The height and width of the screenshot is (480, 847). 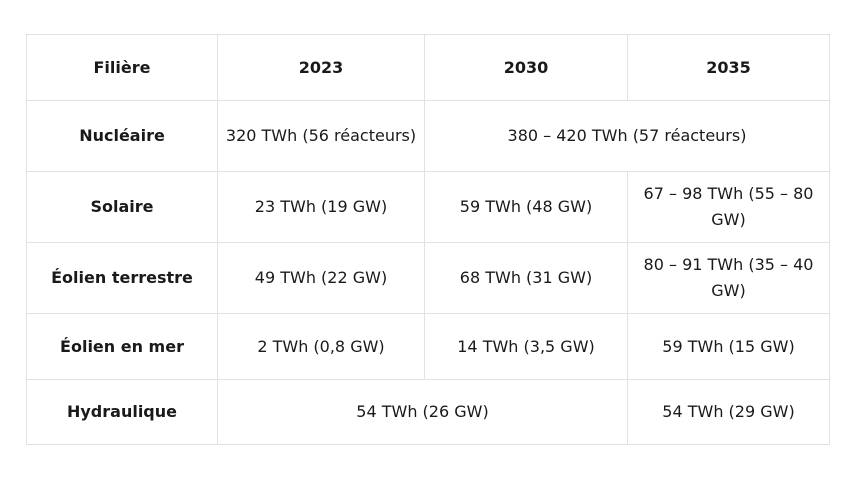 I want to click on header-cell: 2035, so click(x=728, y=67).